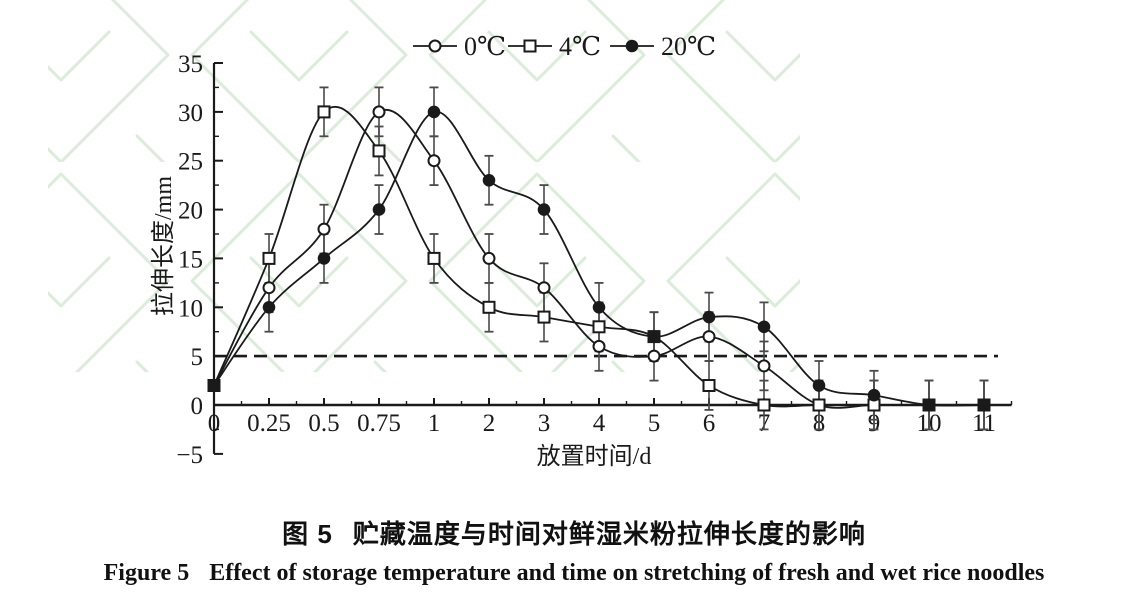 The image size is (1148, 605). What do you see at coordinates (609, 534) in the screenshot?
I see `caption-cn-text: 贮藏温度与时间对鲜湿米粉拉伸长度的影响` at bounding box center [609, 534].